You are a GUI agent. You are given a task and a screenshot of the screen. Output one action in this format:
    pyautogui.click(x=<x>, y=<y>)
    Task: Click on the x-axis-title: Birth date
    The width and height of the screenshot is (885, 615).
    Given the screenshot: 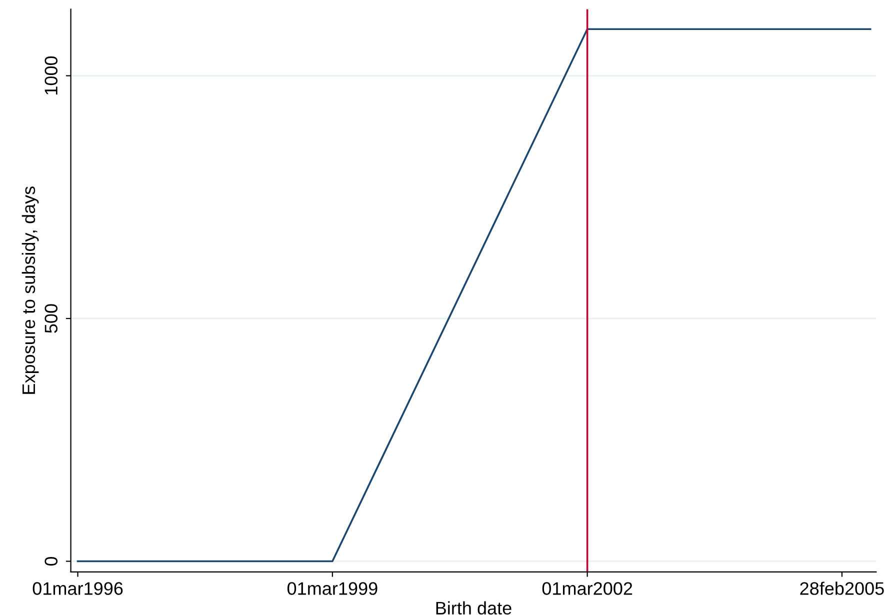 What is the action you would take?
    pyautogui.click(x=474, y=608)
    